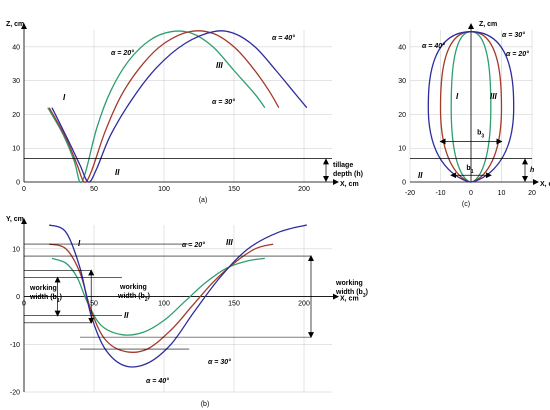  I want to click on width2-label-1: working, so click(133, 287).